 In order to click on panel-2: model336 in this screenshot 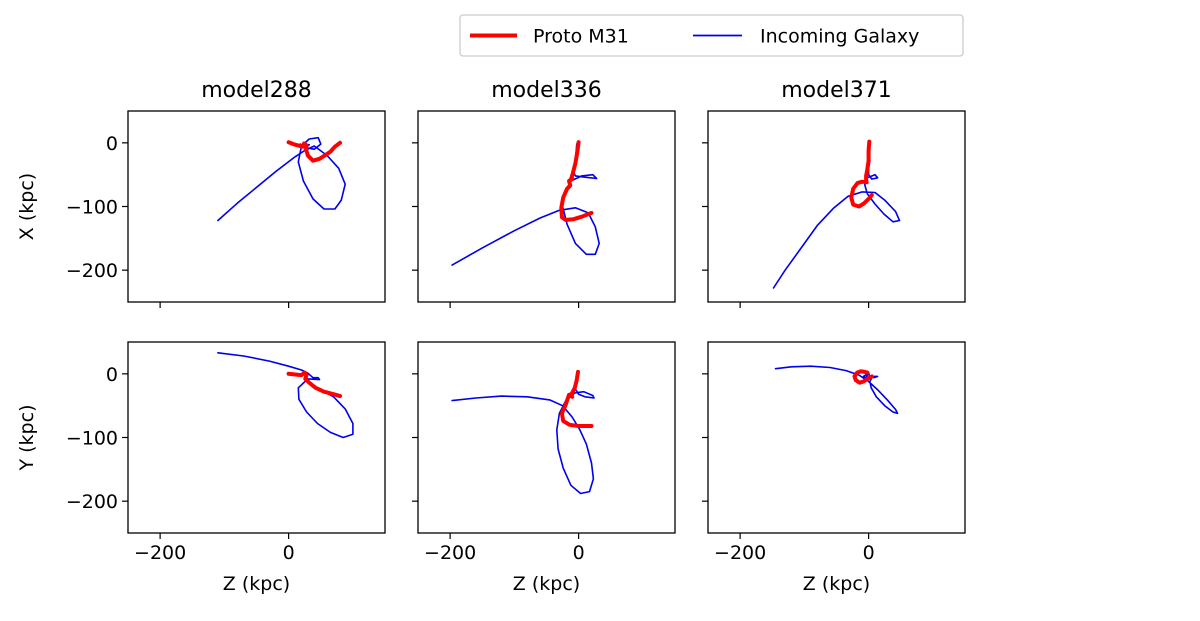, I will do `click(544, 193)`.